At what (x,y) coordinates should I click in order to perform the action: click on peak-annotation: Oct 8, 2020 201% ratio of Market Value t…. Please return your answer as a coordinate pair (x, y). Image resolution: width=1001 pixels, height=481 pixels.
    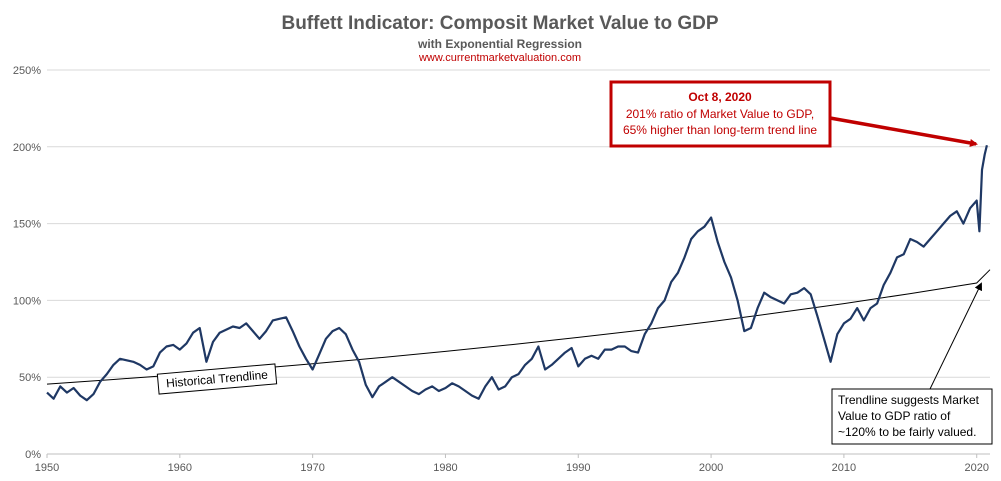
    Looking at the image, I should click on (793, 114).